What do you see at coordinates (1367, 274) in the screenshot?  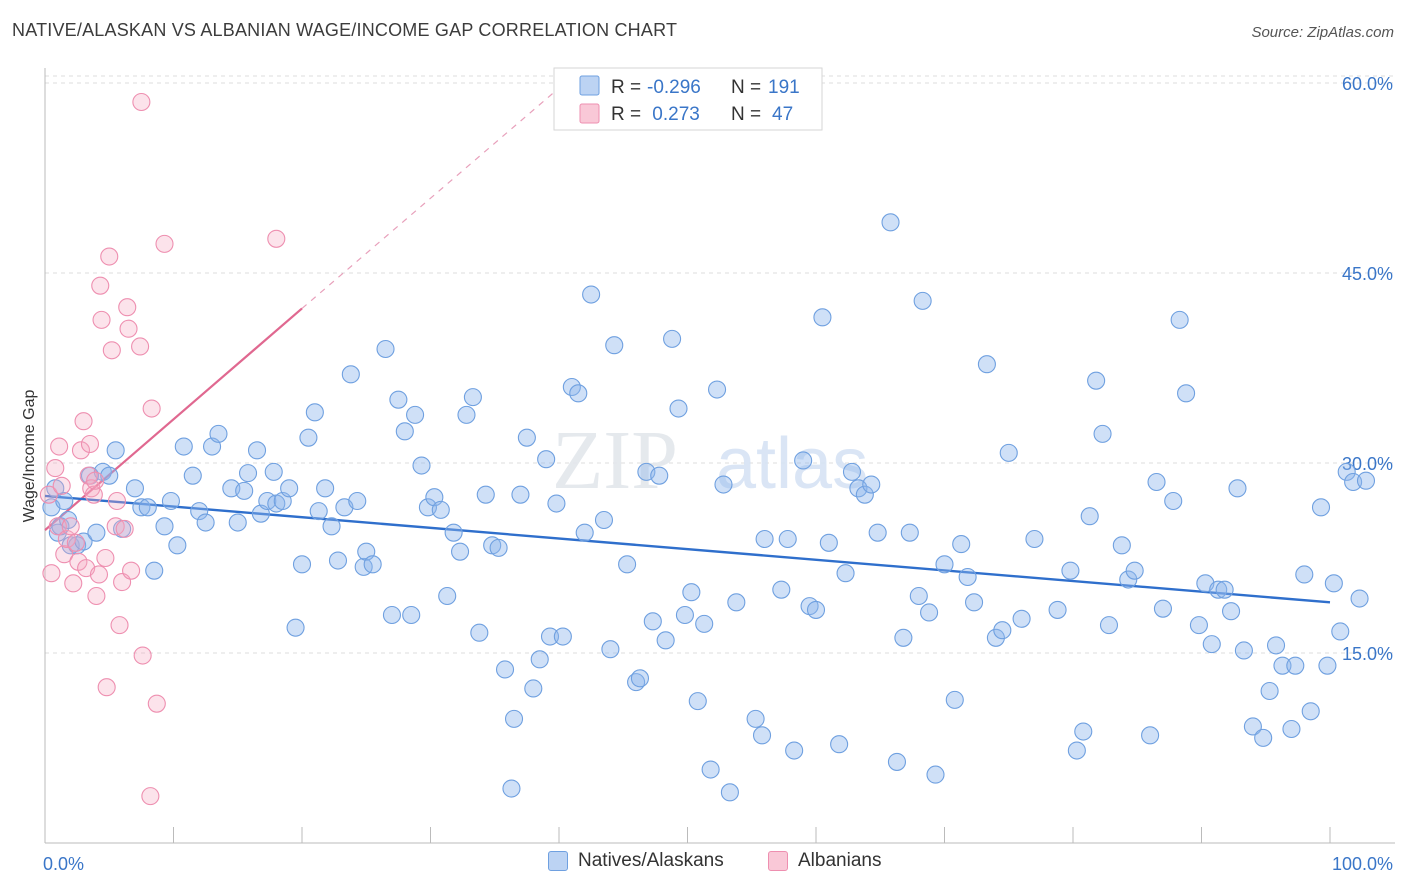 I see `y-tick-label: 45.0%` at bounding box center [1367, 274].